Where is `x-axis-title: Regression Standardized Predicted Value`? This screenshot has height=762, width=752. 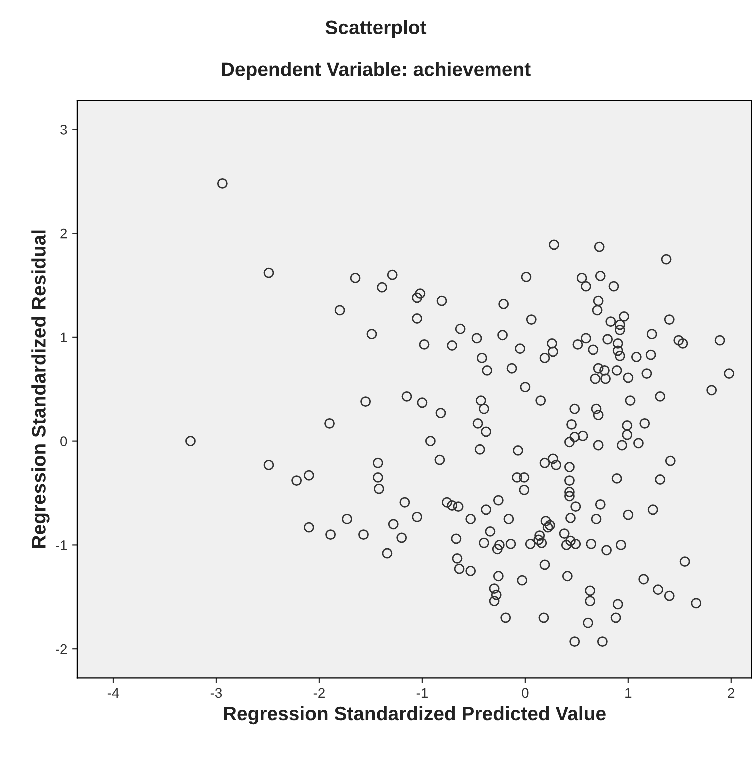
x-axis-title: Regression Standardized Predicted Value is located at coordinates (415, 715).